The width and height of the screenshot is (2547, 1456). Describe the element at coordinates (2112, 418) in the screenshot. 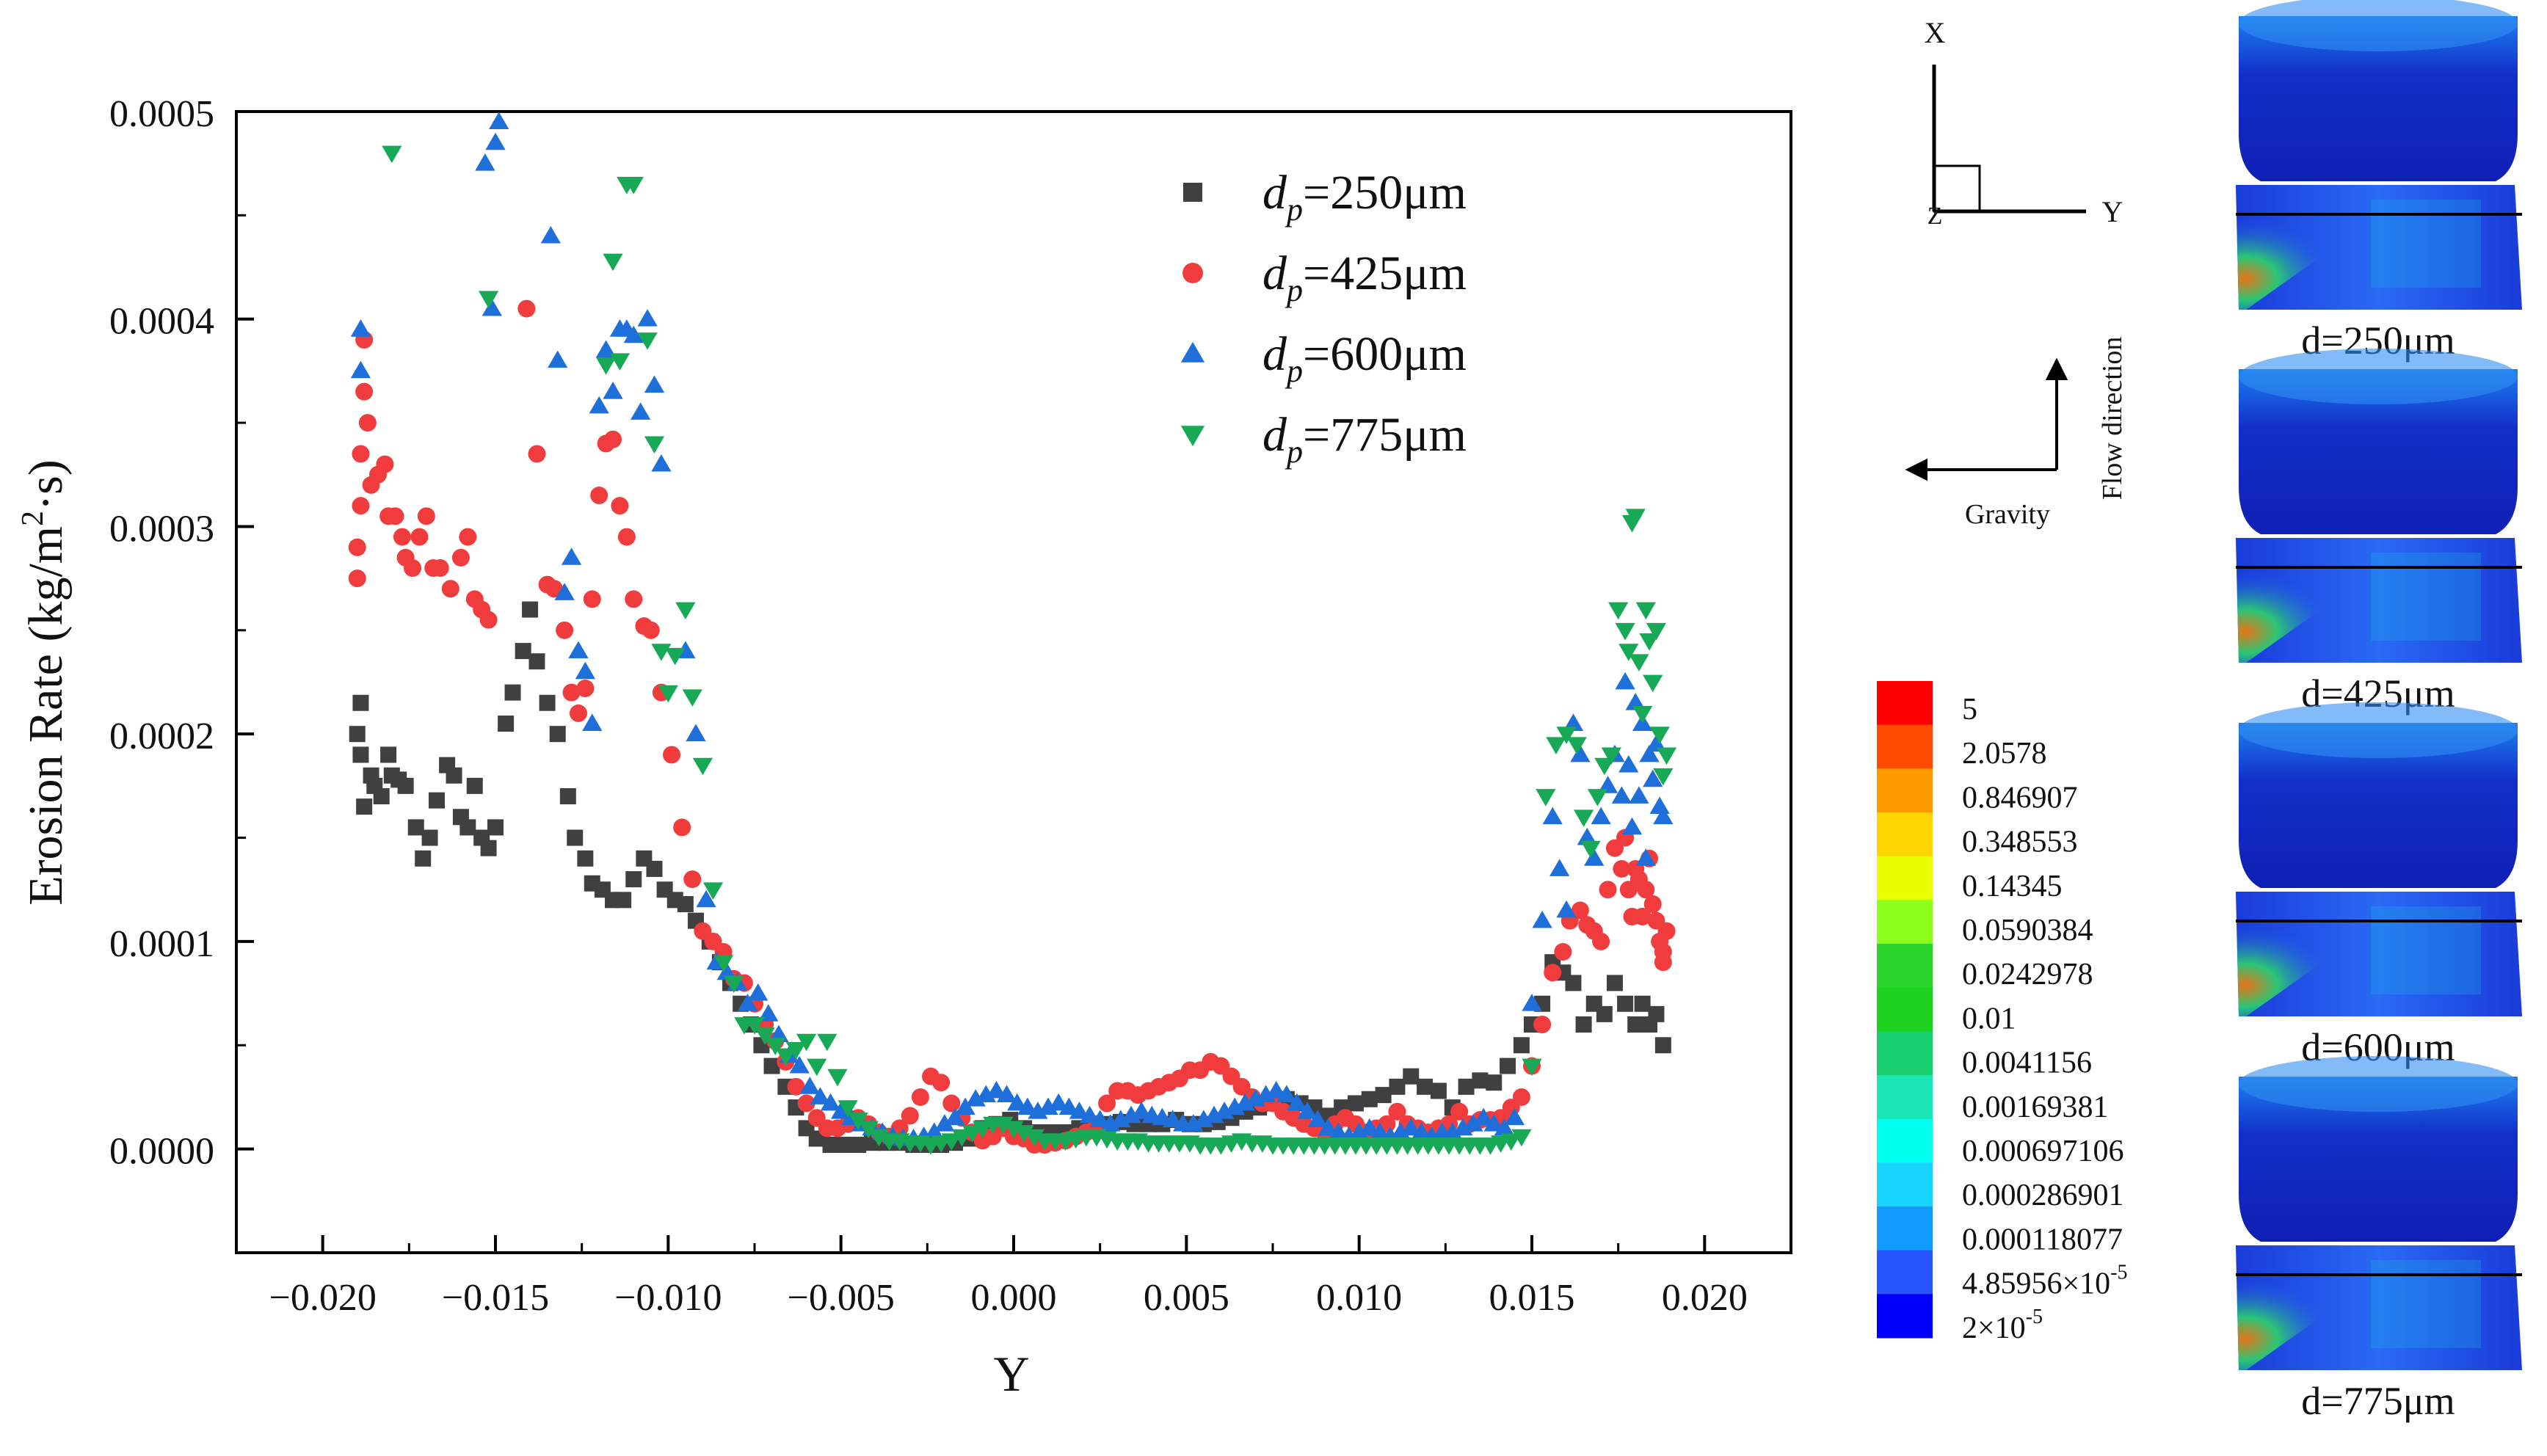

I see `flow-direction-label: Flow direction` at that location.